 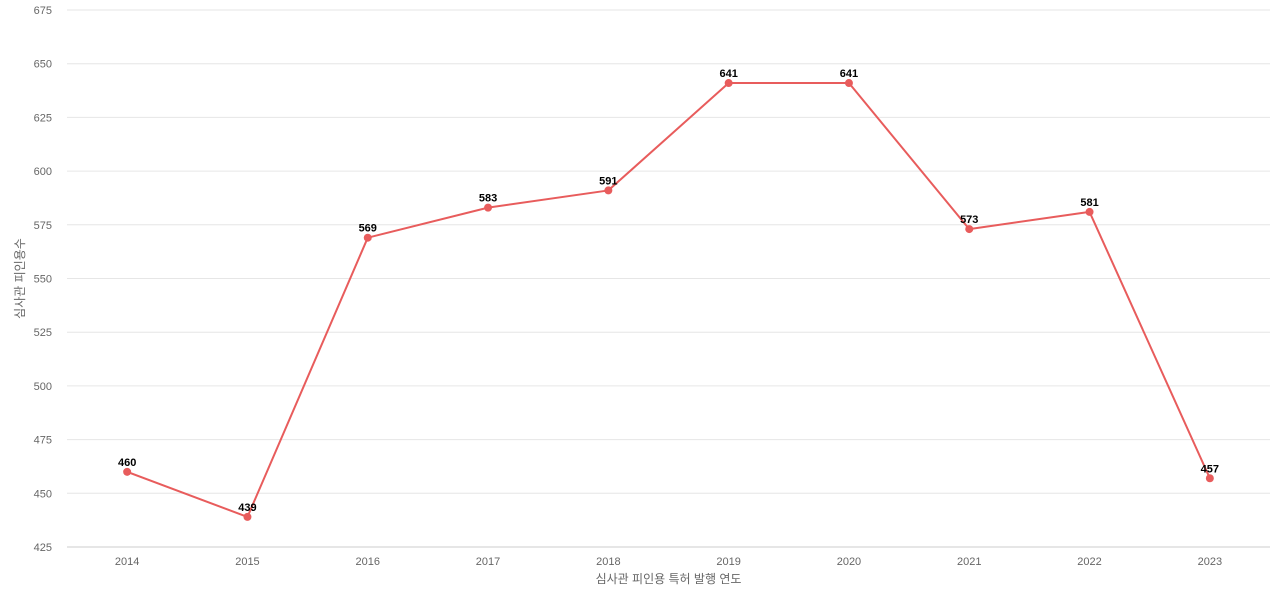 What do you see at coordinates (43, 65) in the screenshot?
I see `y-tick-label: 650` at bounding box center [43, 65].